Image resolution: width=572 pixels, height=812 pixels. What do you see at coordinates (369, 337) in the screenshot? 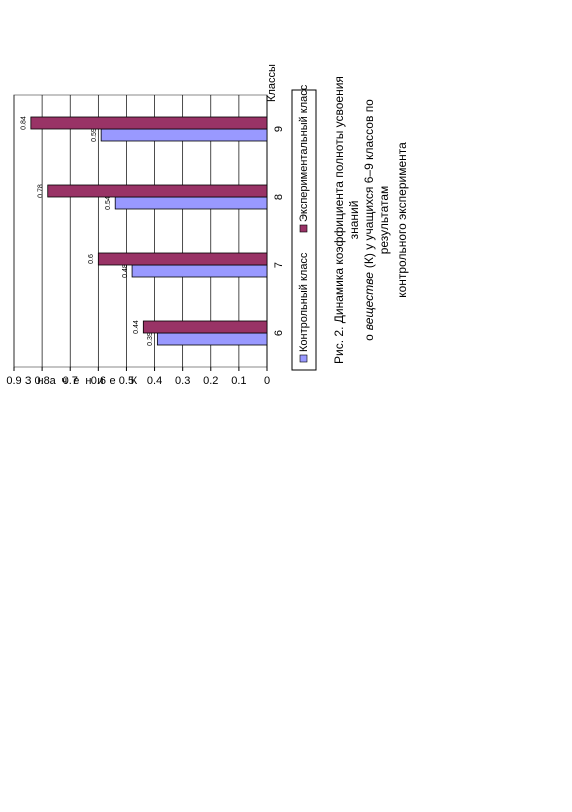
I see `caption-part: о` at bounding box center [369, 337].